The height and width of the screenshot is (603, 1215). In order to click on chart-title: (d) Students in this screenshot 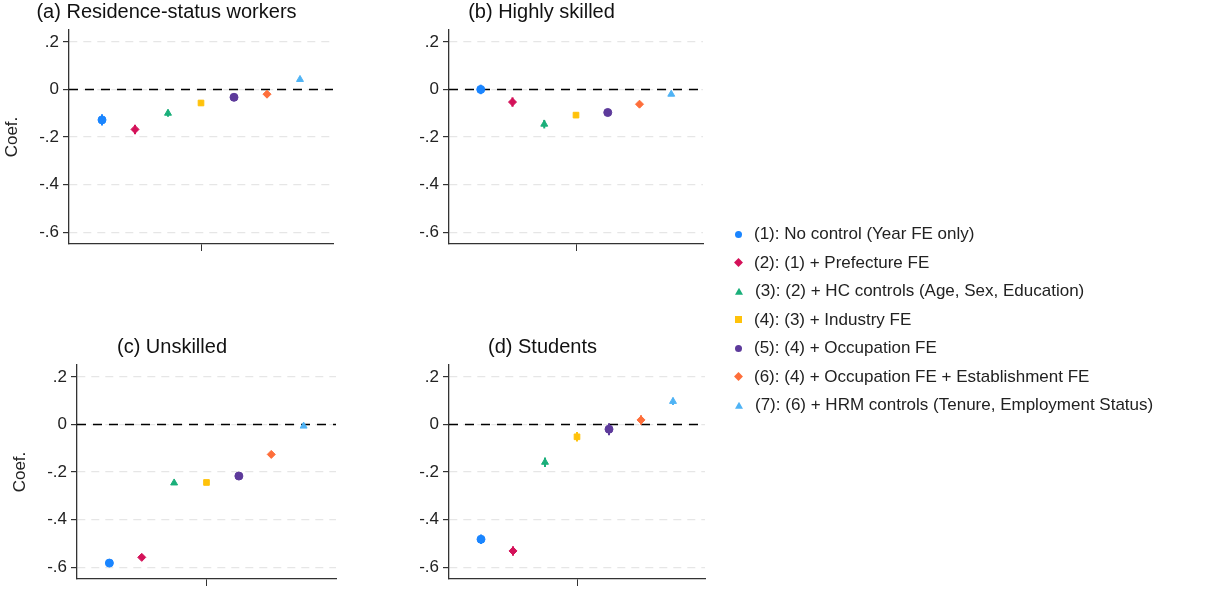, I will do `click(542, 345)`.